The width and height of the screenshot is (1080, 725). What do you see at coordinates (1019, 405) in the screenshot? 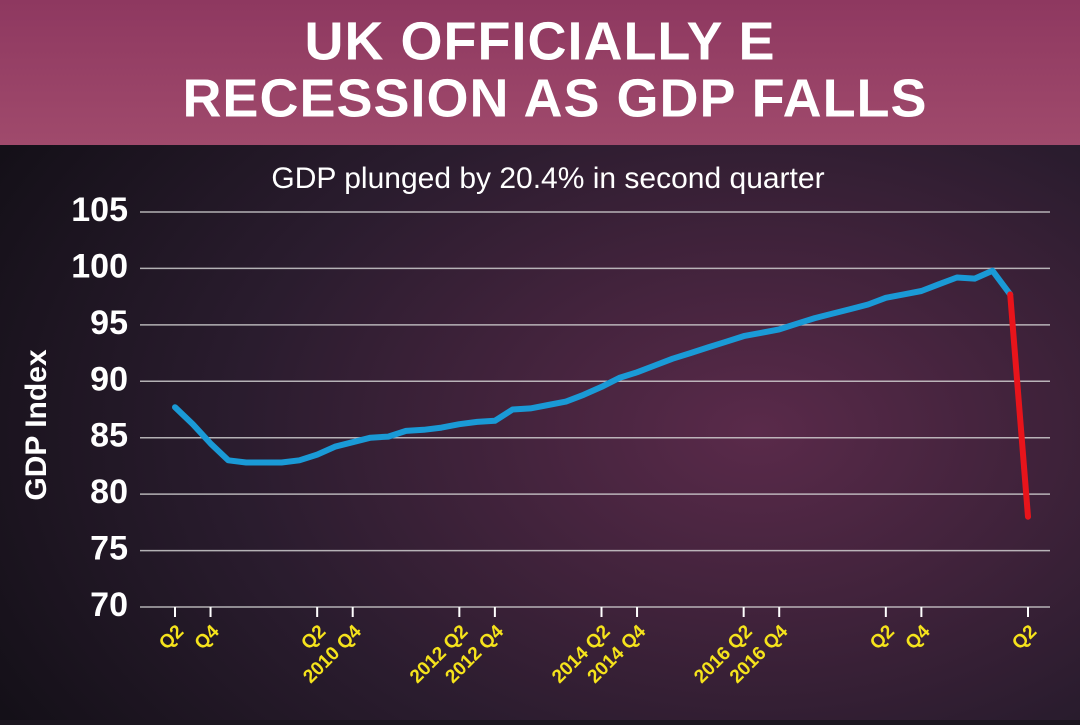
I see `data-line` at bounding box center [1019, 405].